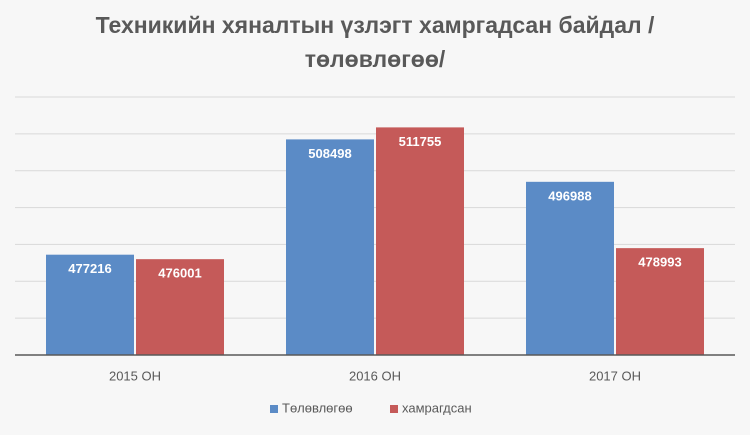  Describe the element at coordinates (437, 407) in the screenshot. I see `legend-label: хамрагдсан` at that location.